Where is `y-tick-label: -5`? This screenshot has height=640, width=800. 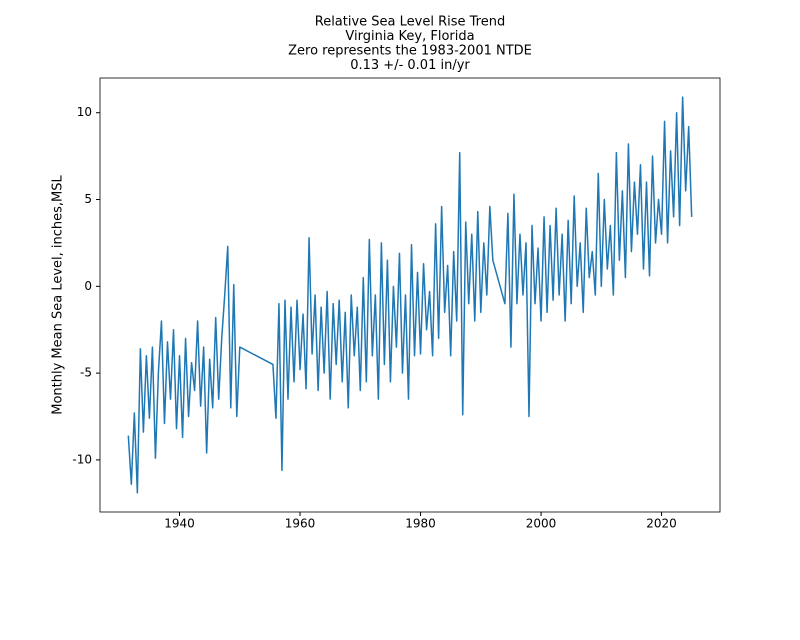
y-tick-label: -5 is located at coordinates (86, 373).